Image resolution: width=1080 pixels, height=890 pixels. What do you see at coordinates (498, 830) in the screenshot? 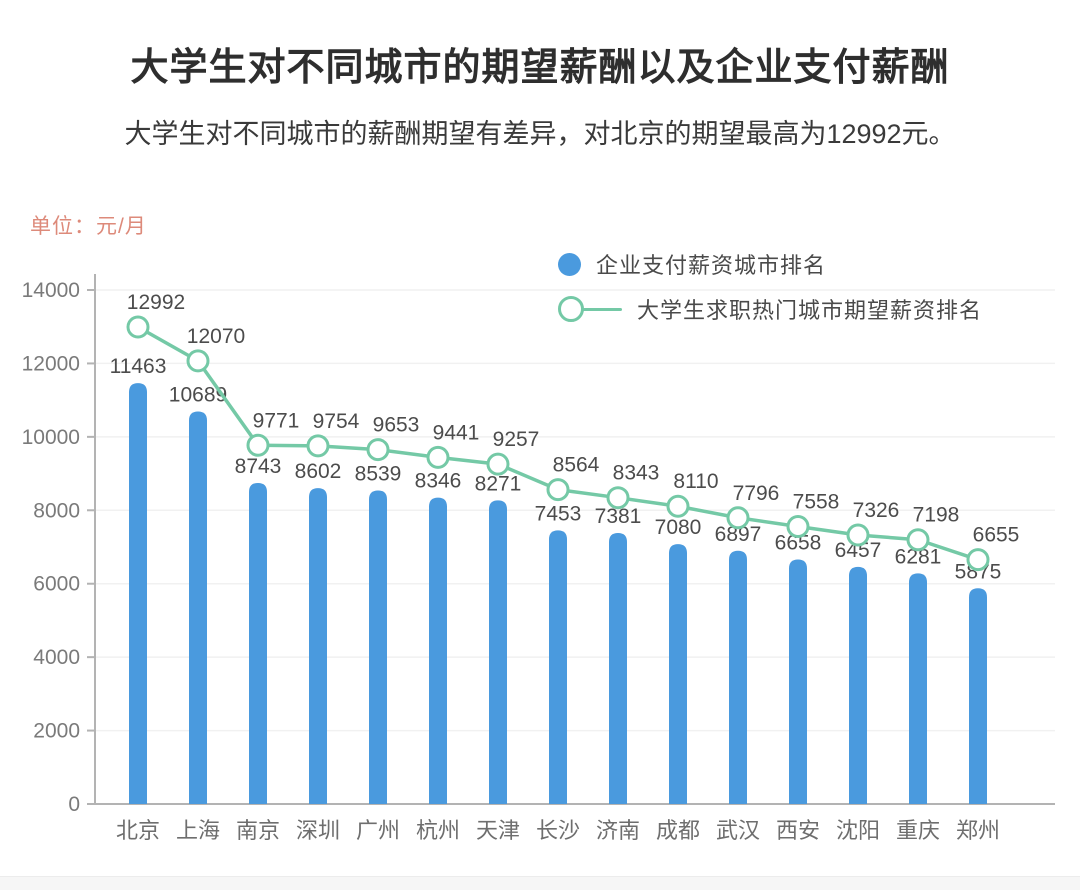
I see `city-label: 天津` at bounding box center [498, 830].